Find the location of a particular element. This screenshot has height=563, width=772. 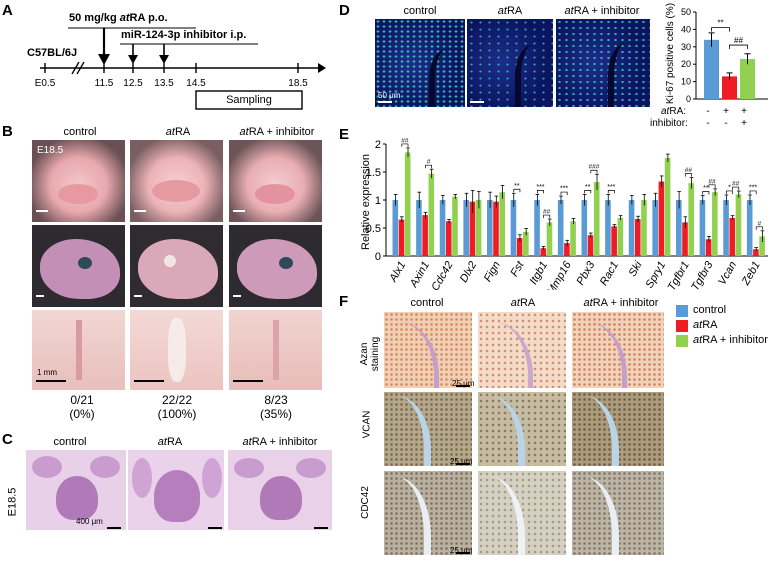

sign-inh-3: + is located at coordinates (744, 123).